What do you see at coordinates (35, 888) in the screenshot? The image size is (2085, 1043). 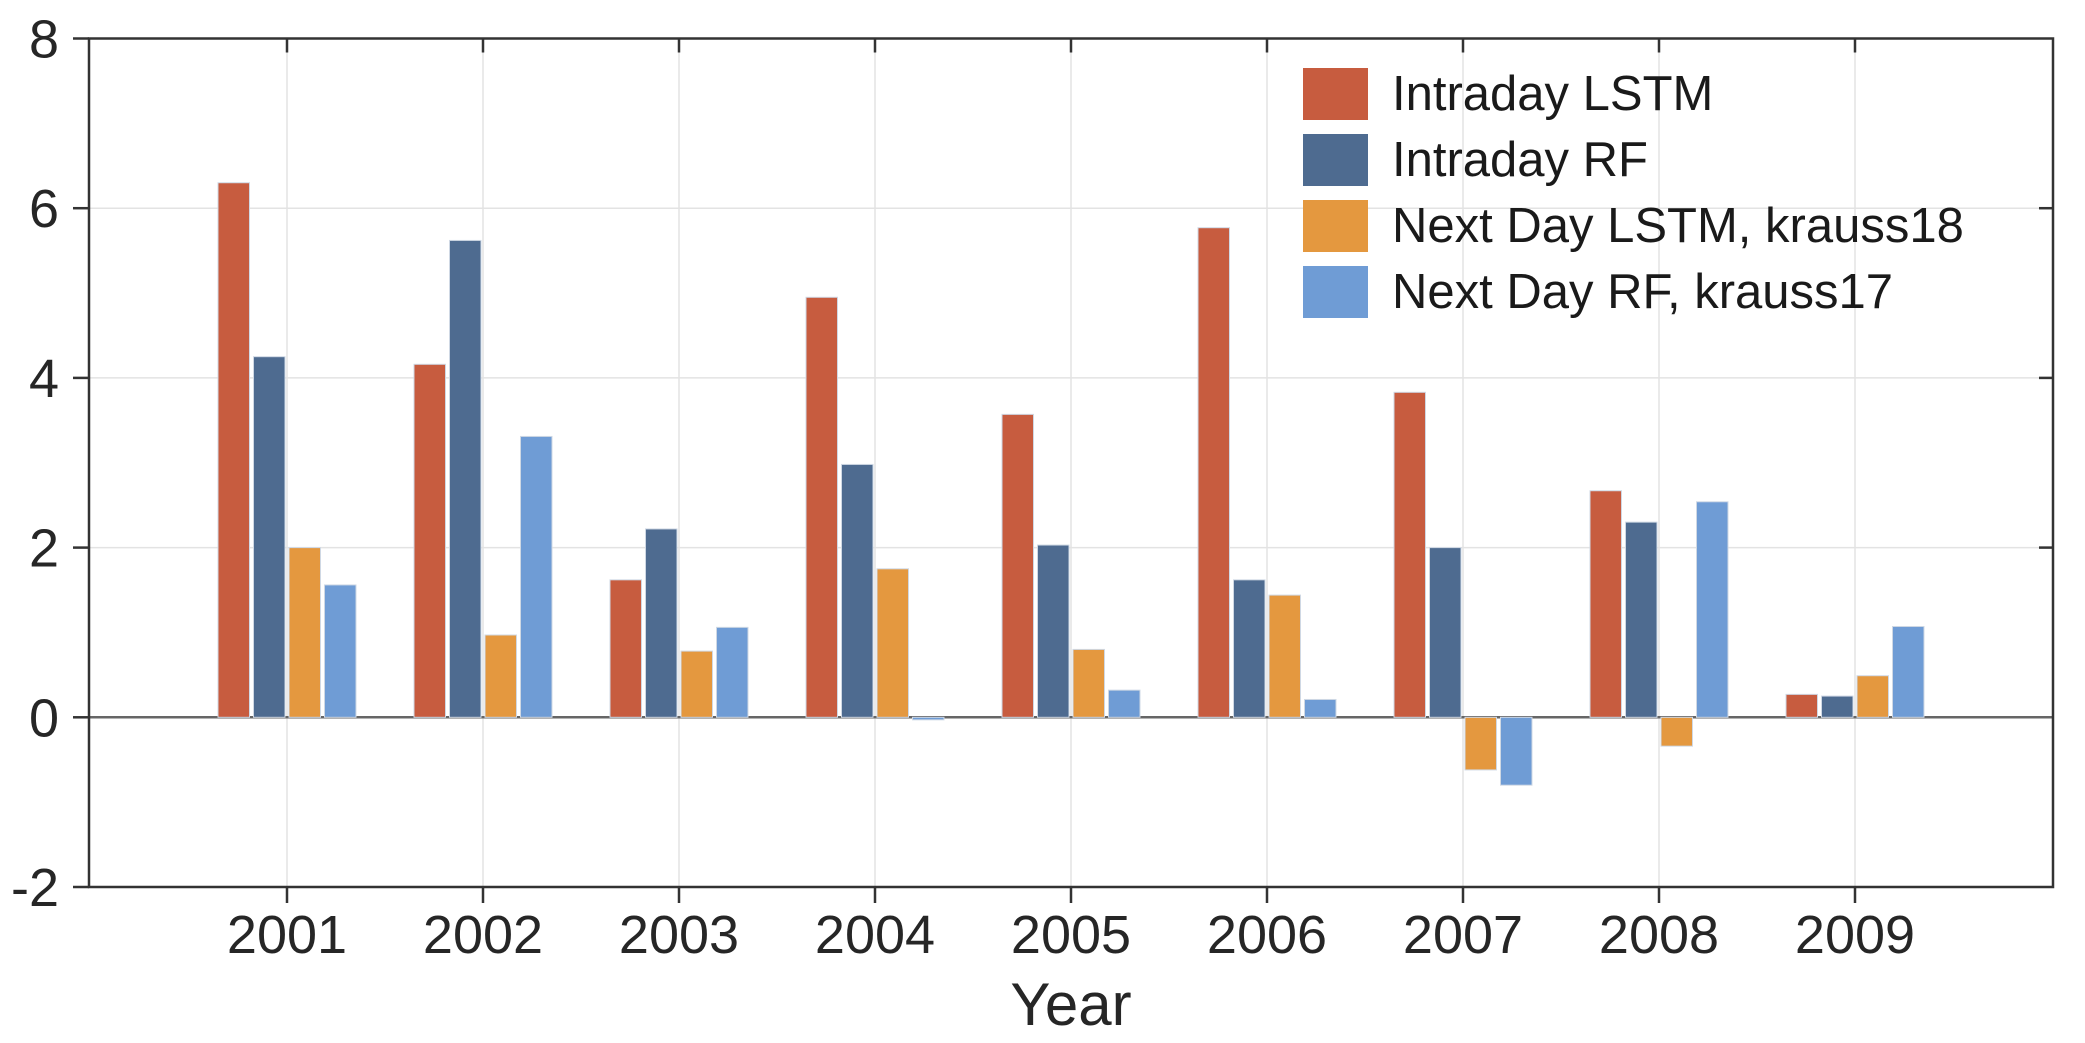 I see `y-tick-label: -2` at bounding box center [35, 888].